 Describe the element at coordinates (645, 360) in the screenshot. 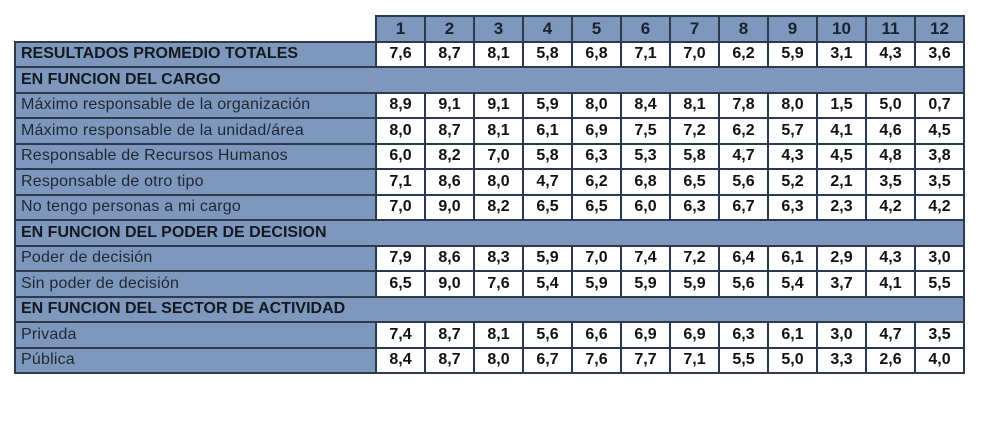

I see `value-cell: 7,7` at that location.